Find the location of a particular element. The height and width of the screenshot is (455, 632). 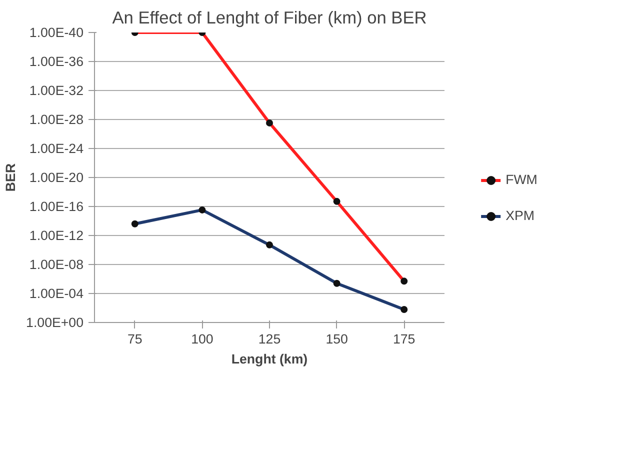

x-tick-label: 125 is located at coordinates (269, 339).